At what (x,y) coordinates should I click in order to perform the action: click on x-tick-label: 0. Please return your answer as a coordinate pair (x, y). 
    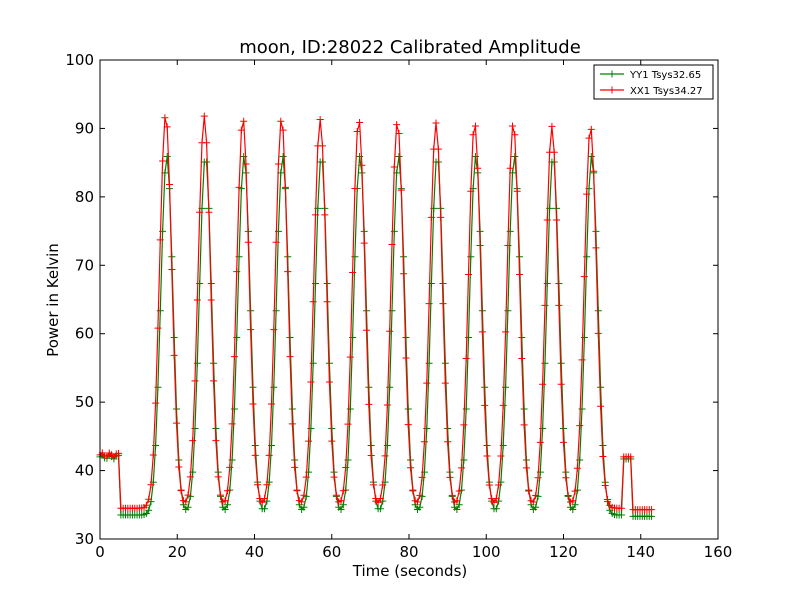
    Looking at the image, I should click on (100, 552).